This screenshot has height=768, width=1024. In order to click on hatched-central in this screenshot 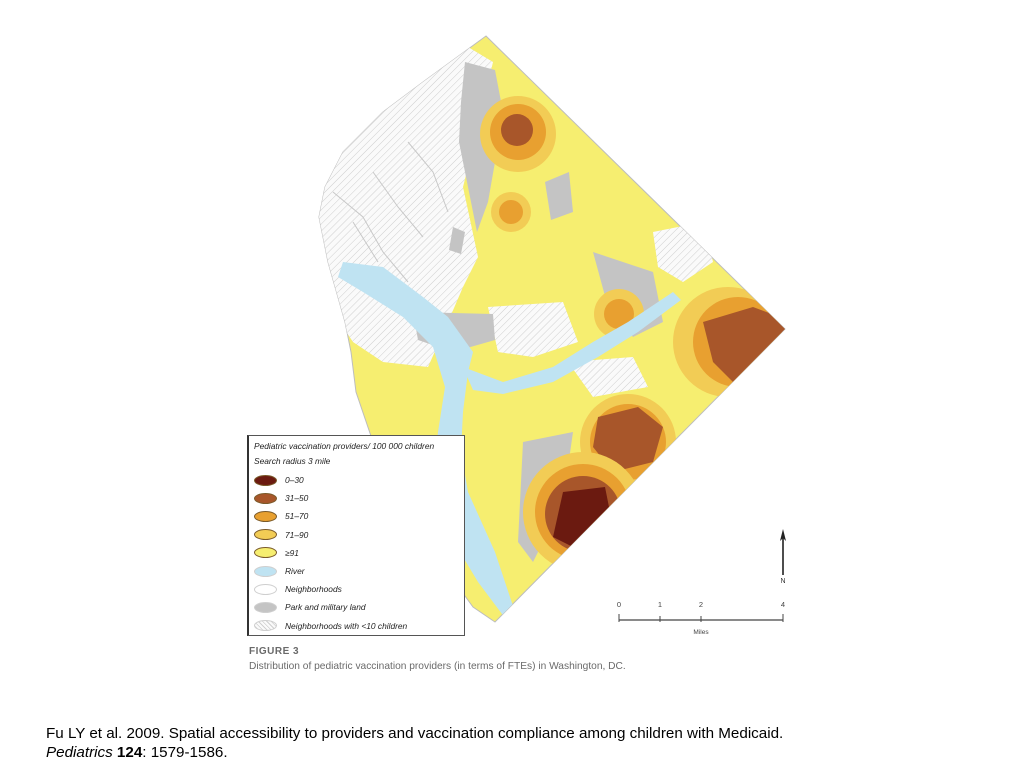, I will do `click(533, 329)`.